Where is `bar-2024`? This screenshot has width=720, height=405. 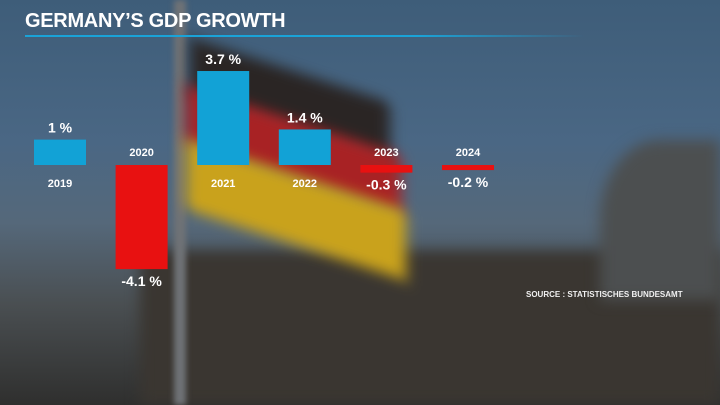 bar-2024 is located at coordinates (468, 168).